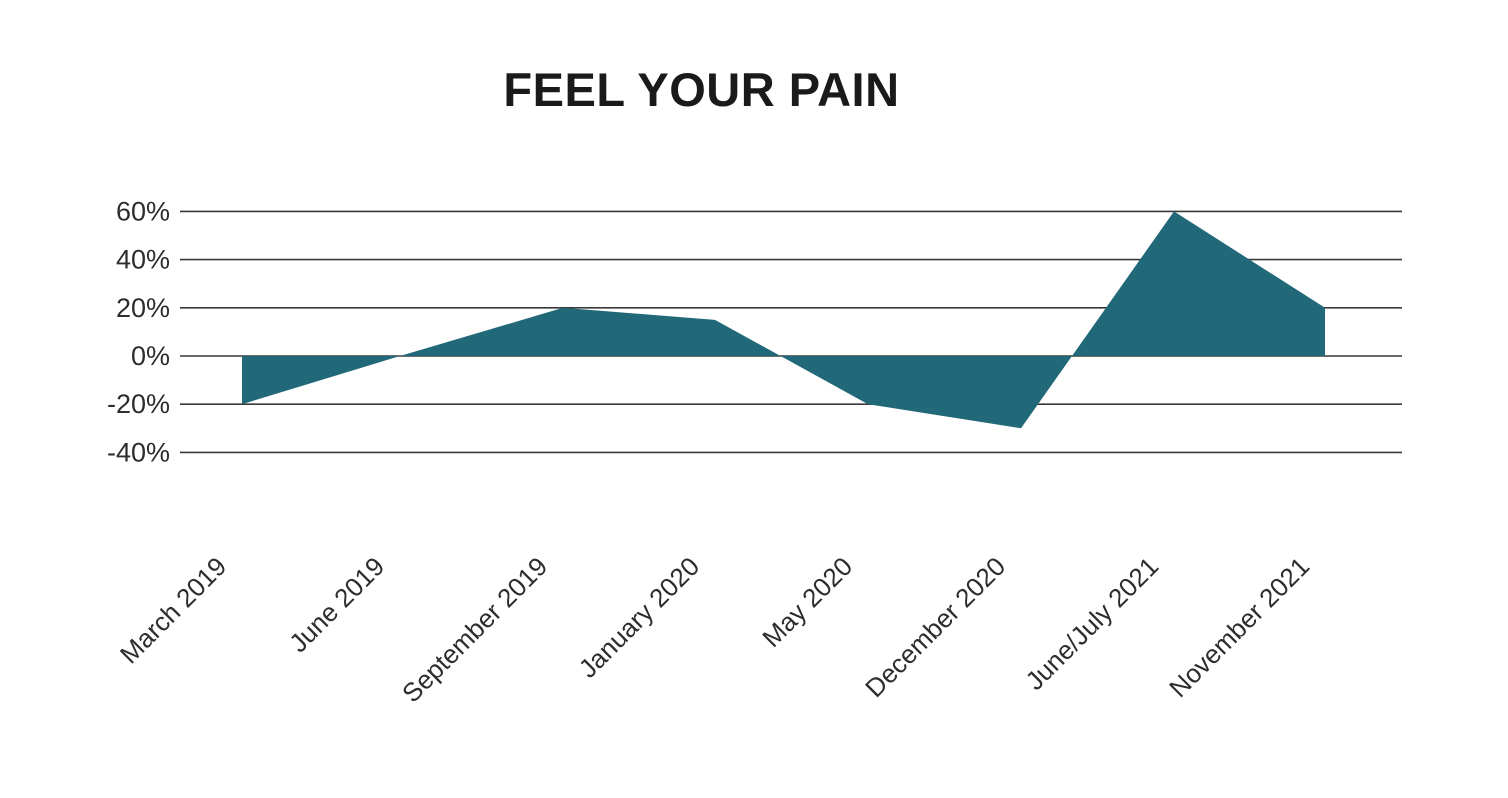 This screenshot has height=798, width=1508. What do you see at coordinates (639, 617) in the screenshot?
I see `x-axis-category-label: January 2020` at bounding box center [639, 617].